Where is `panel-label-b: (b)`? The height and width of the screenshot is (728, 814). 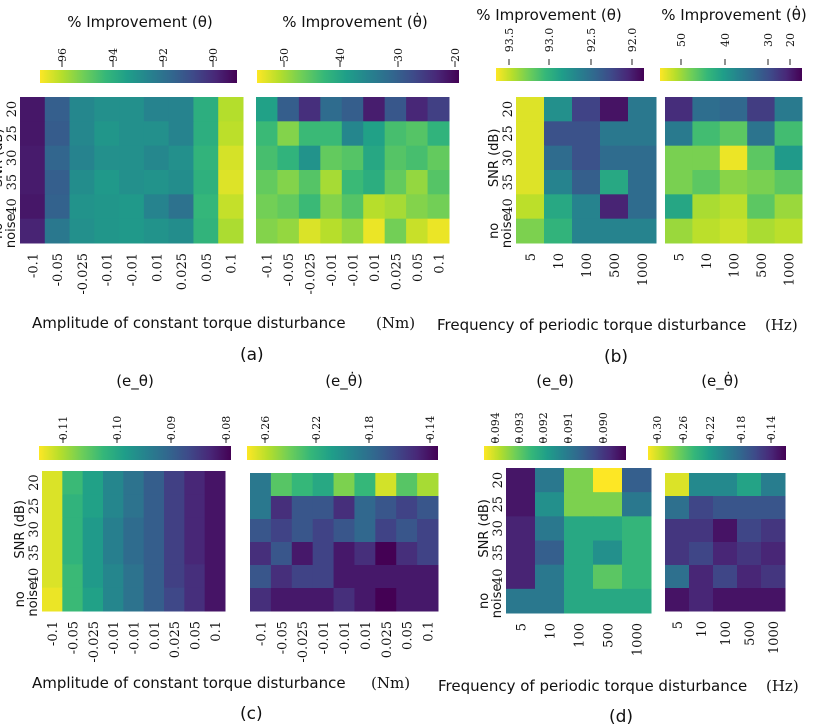
panel-label-b: (b) is located at coordinates (616, 357).